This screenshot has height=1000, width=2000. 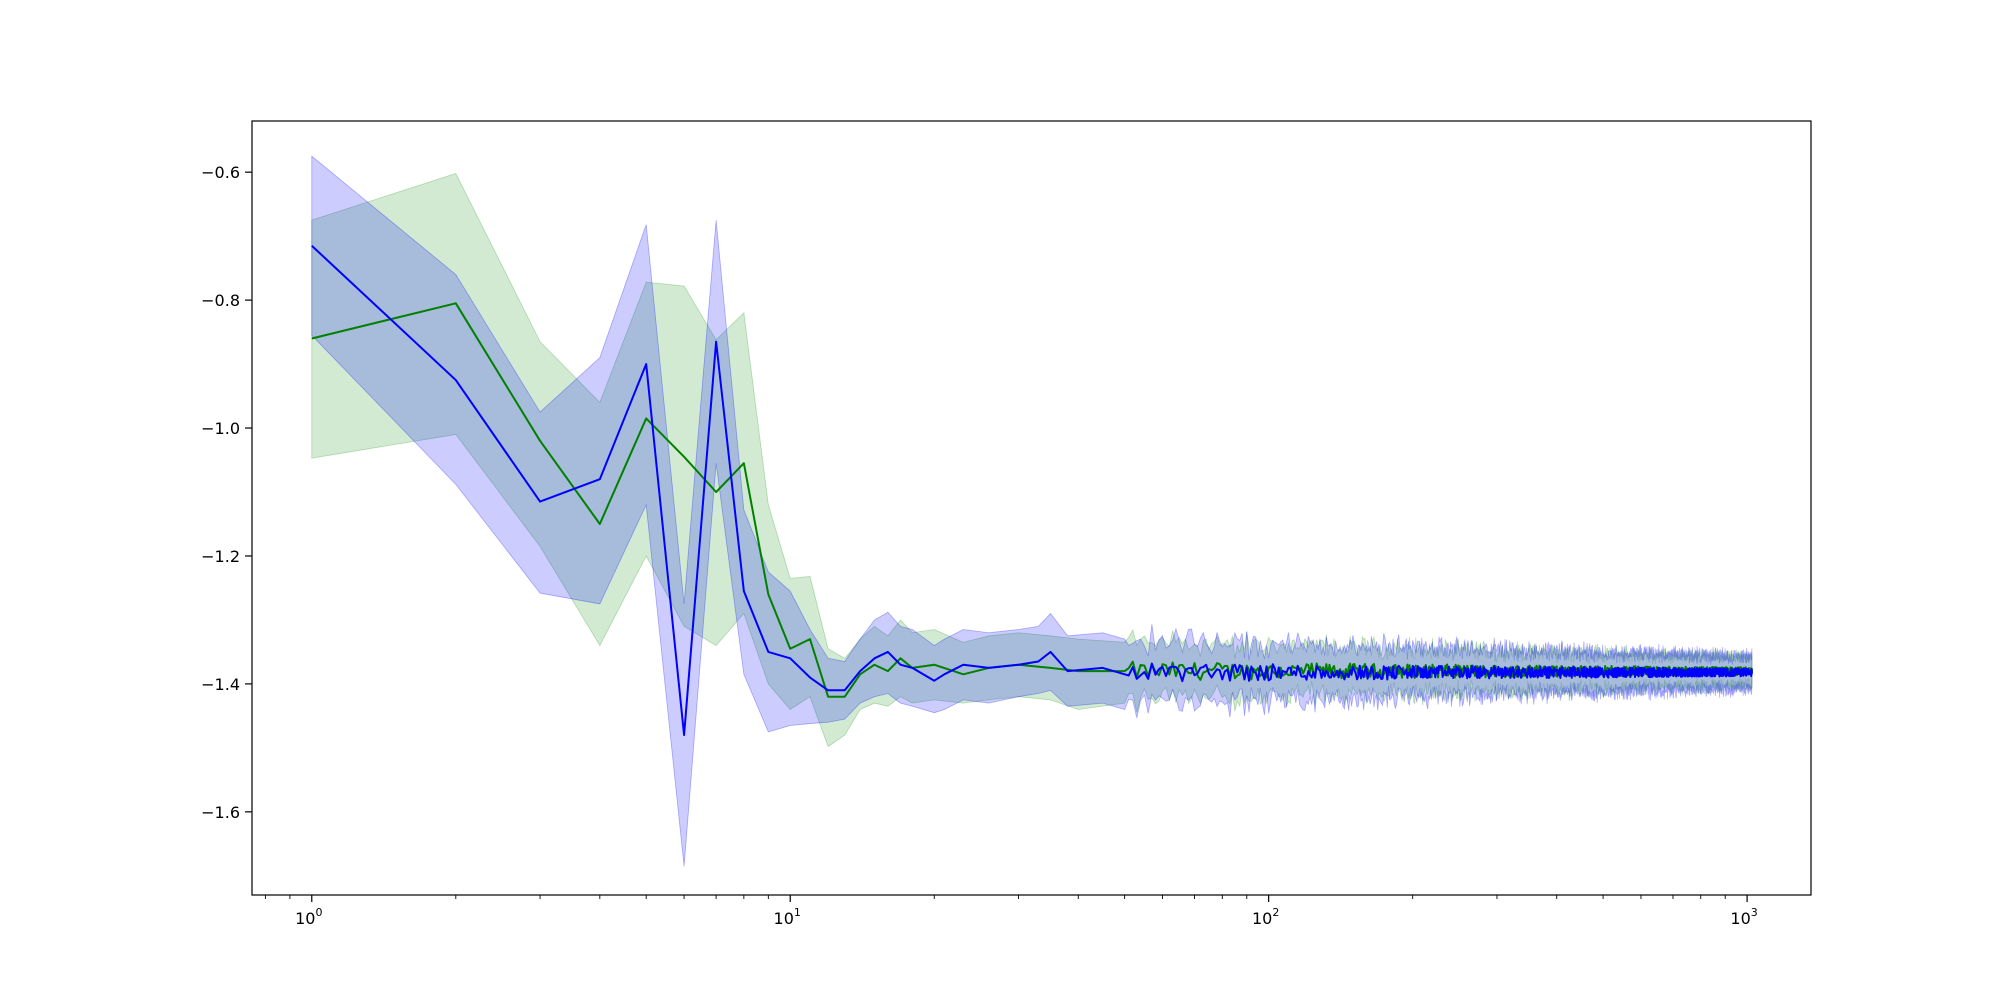 I want to click on y-tick-label: −1.4, so click(x=220, y=684).